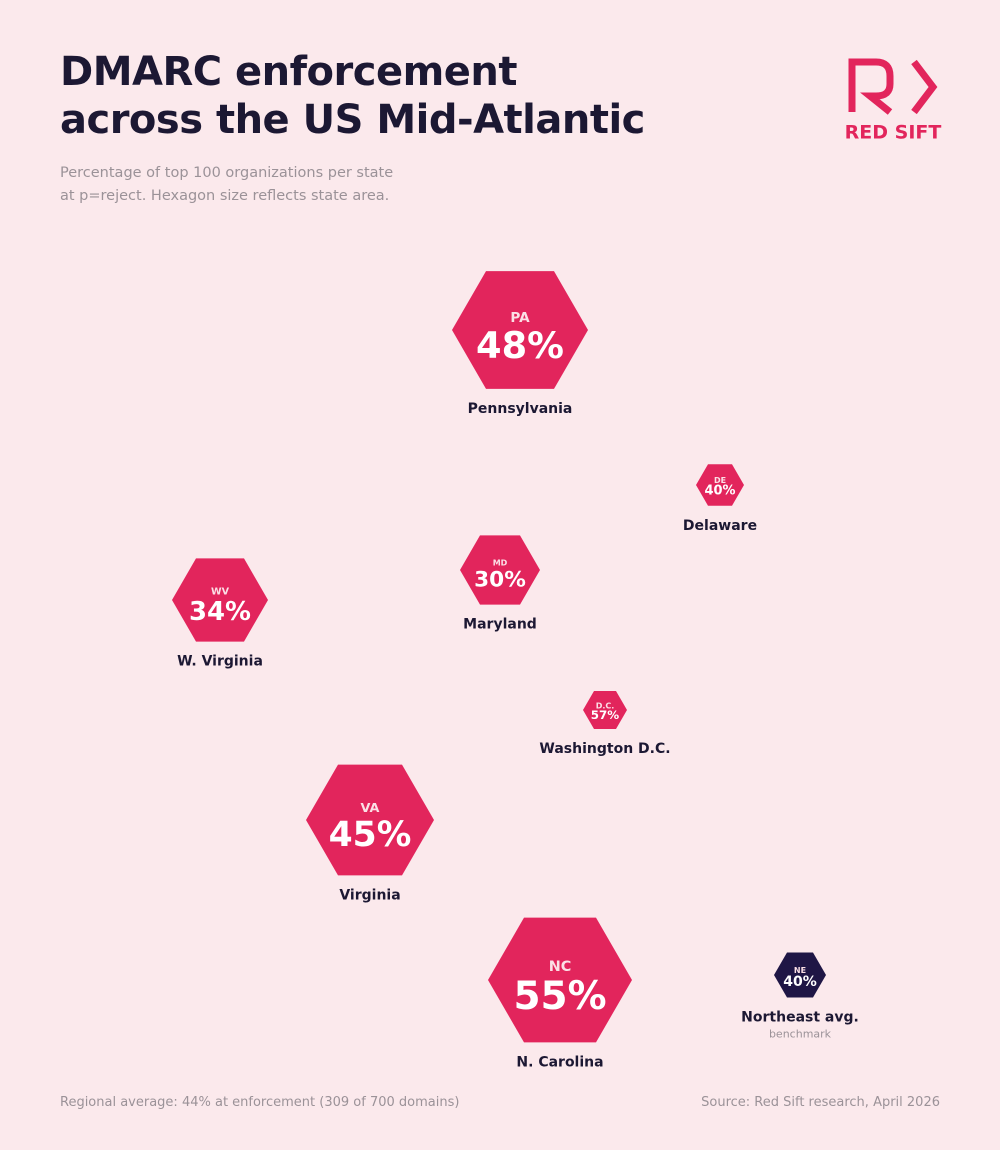 Image resolution: width=1000 pixels, height=1150 pixels. I want to click on source: Source: Red Sift research, April 2026, so click(820, 1102).